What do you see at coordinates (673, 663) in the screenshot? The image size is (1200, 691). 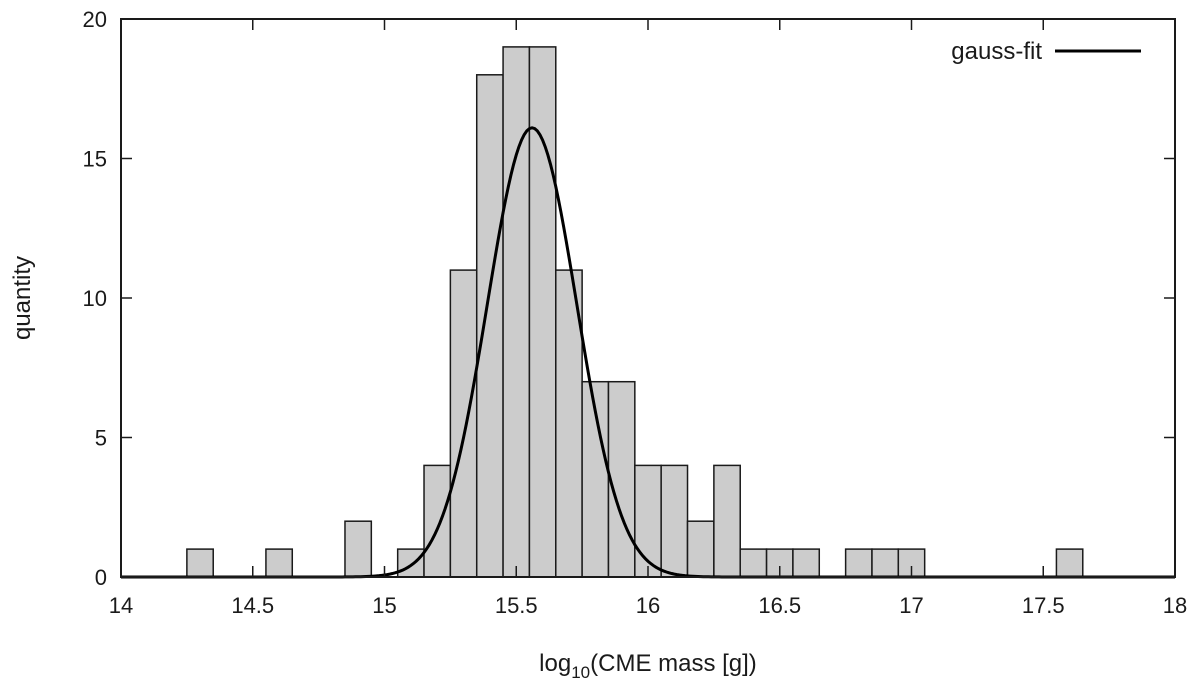 I see `x-axis-label-rest: (CME mass [g])` at bounding box center [673, 663].